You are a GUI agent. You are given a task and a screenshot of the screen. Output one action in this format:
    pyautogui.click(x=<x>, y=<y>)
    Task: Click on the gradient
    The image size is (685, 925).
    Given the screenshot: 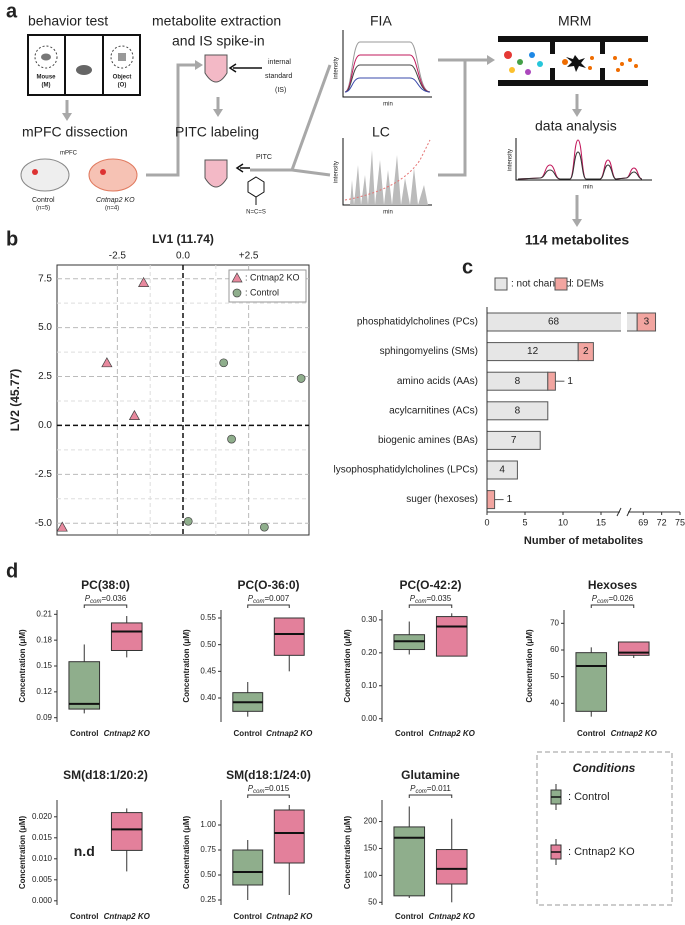 What is the action you would take?
    pyautogui.click(x=387, y=170)
    